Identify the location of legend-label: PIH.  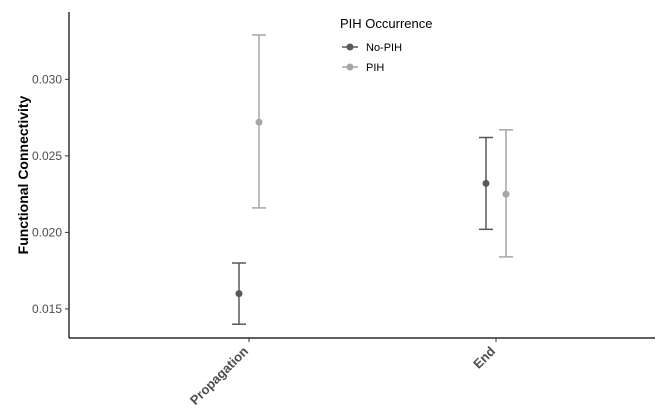
(375, 68).